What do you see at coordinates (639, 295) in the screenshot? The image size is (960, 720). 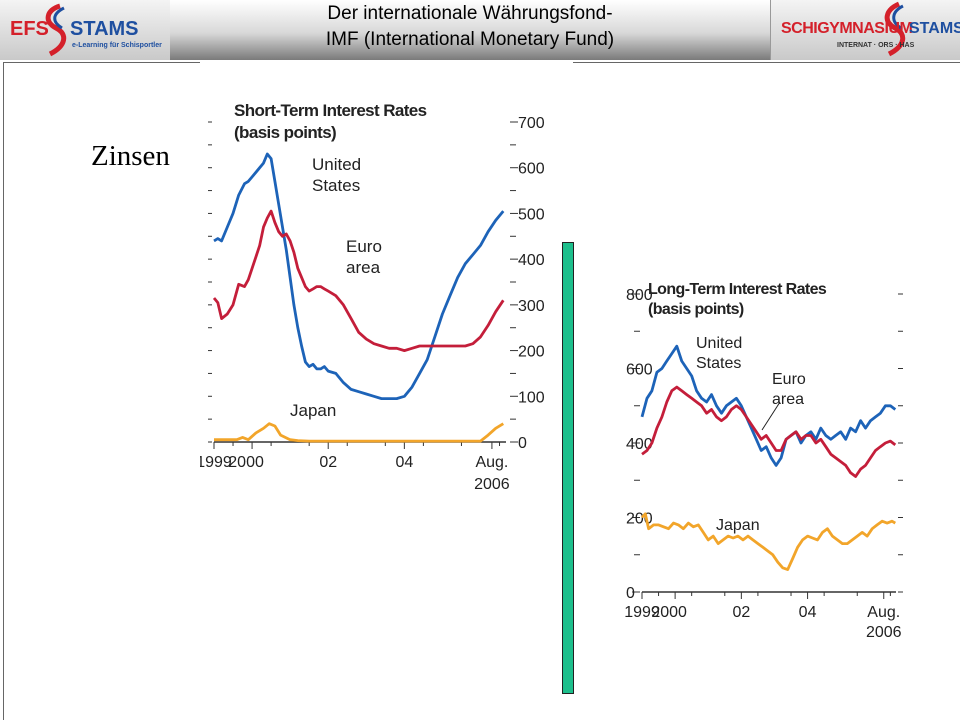 I see `y-tick-label: 800` at bounding box center [639, 295].